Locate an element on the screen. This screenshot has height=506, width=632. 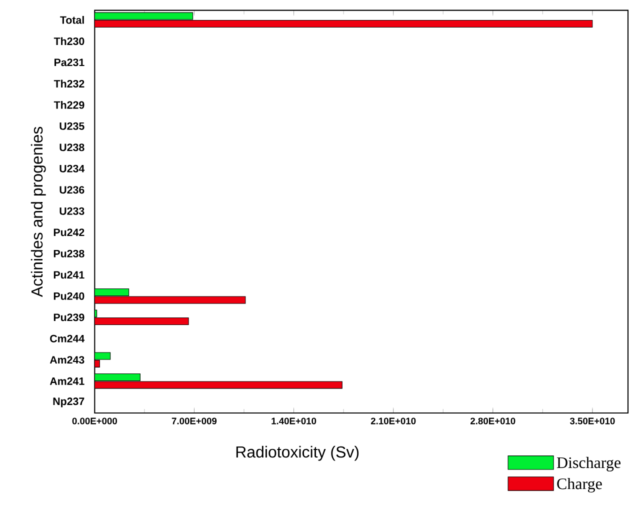
y-tick-label: Pu238 is located at coordinates (69, 254).